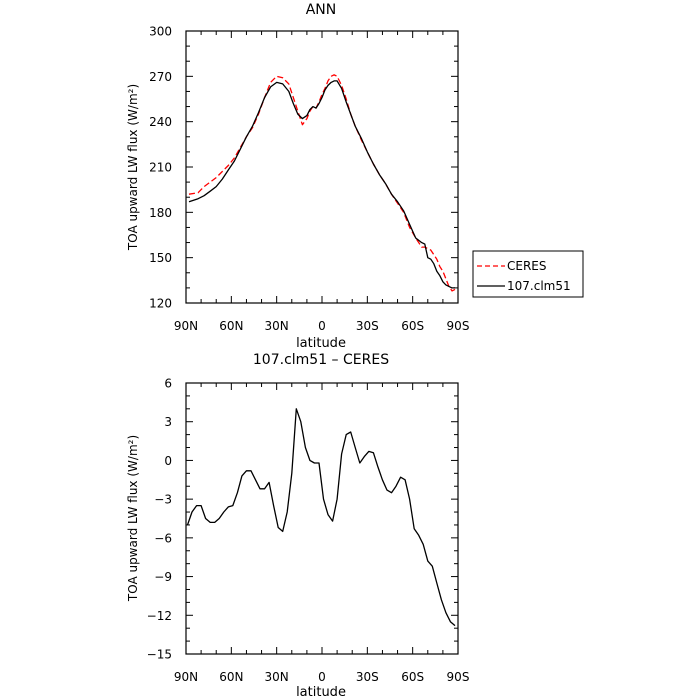 This screenshot has width=700, height=700. What do you see at coordinates (163, 500) in the screenshot?
I see `y-tick-label: −3` at bounding box center [163, 500].